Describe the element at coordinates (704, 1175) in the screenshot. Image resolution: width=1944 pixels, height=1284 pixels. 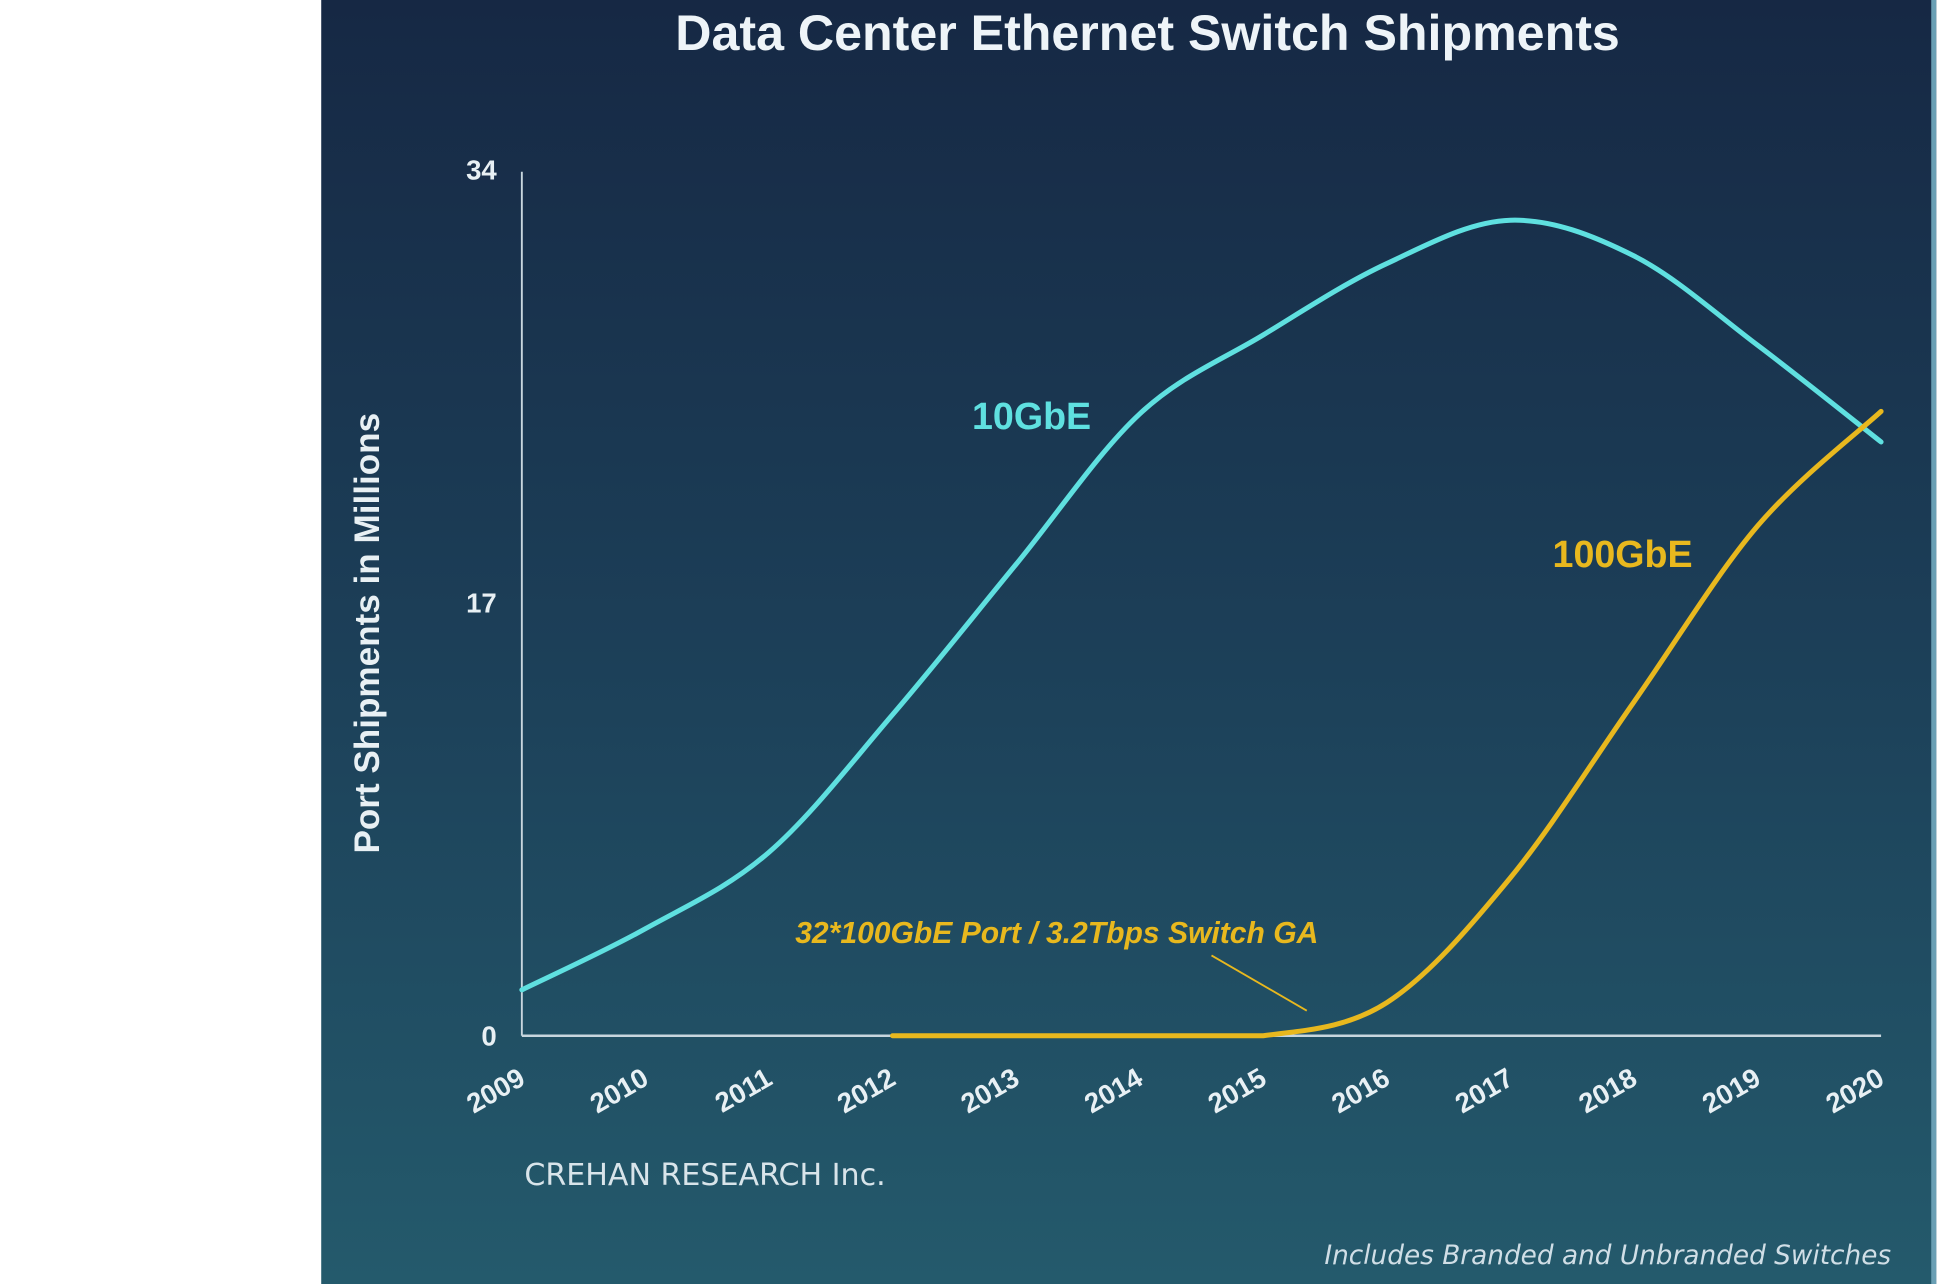
I see `source-credit: CREHAN RESEARCH Inc.` at that location.